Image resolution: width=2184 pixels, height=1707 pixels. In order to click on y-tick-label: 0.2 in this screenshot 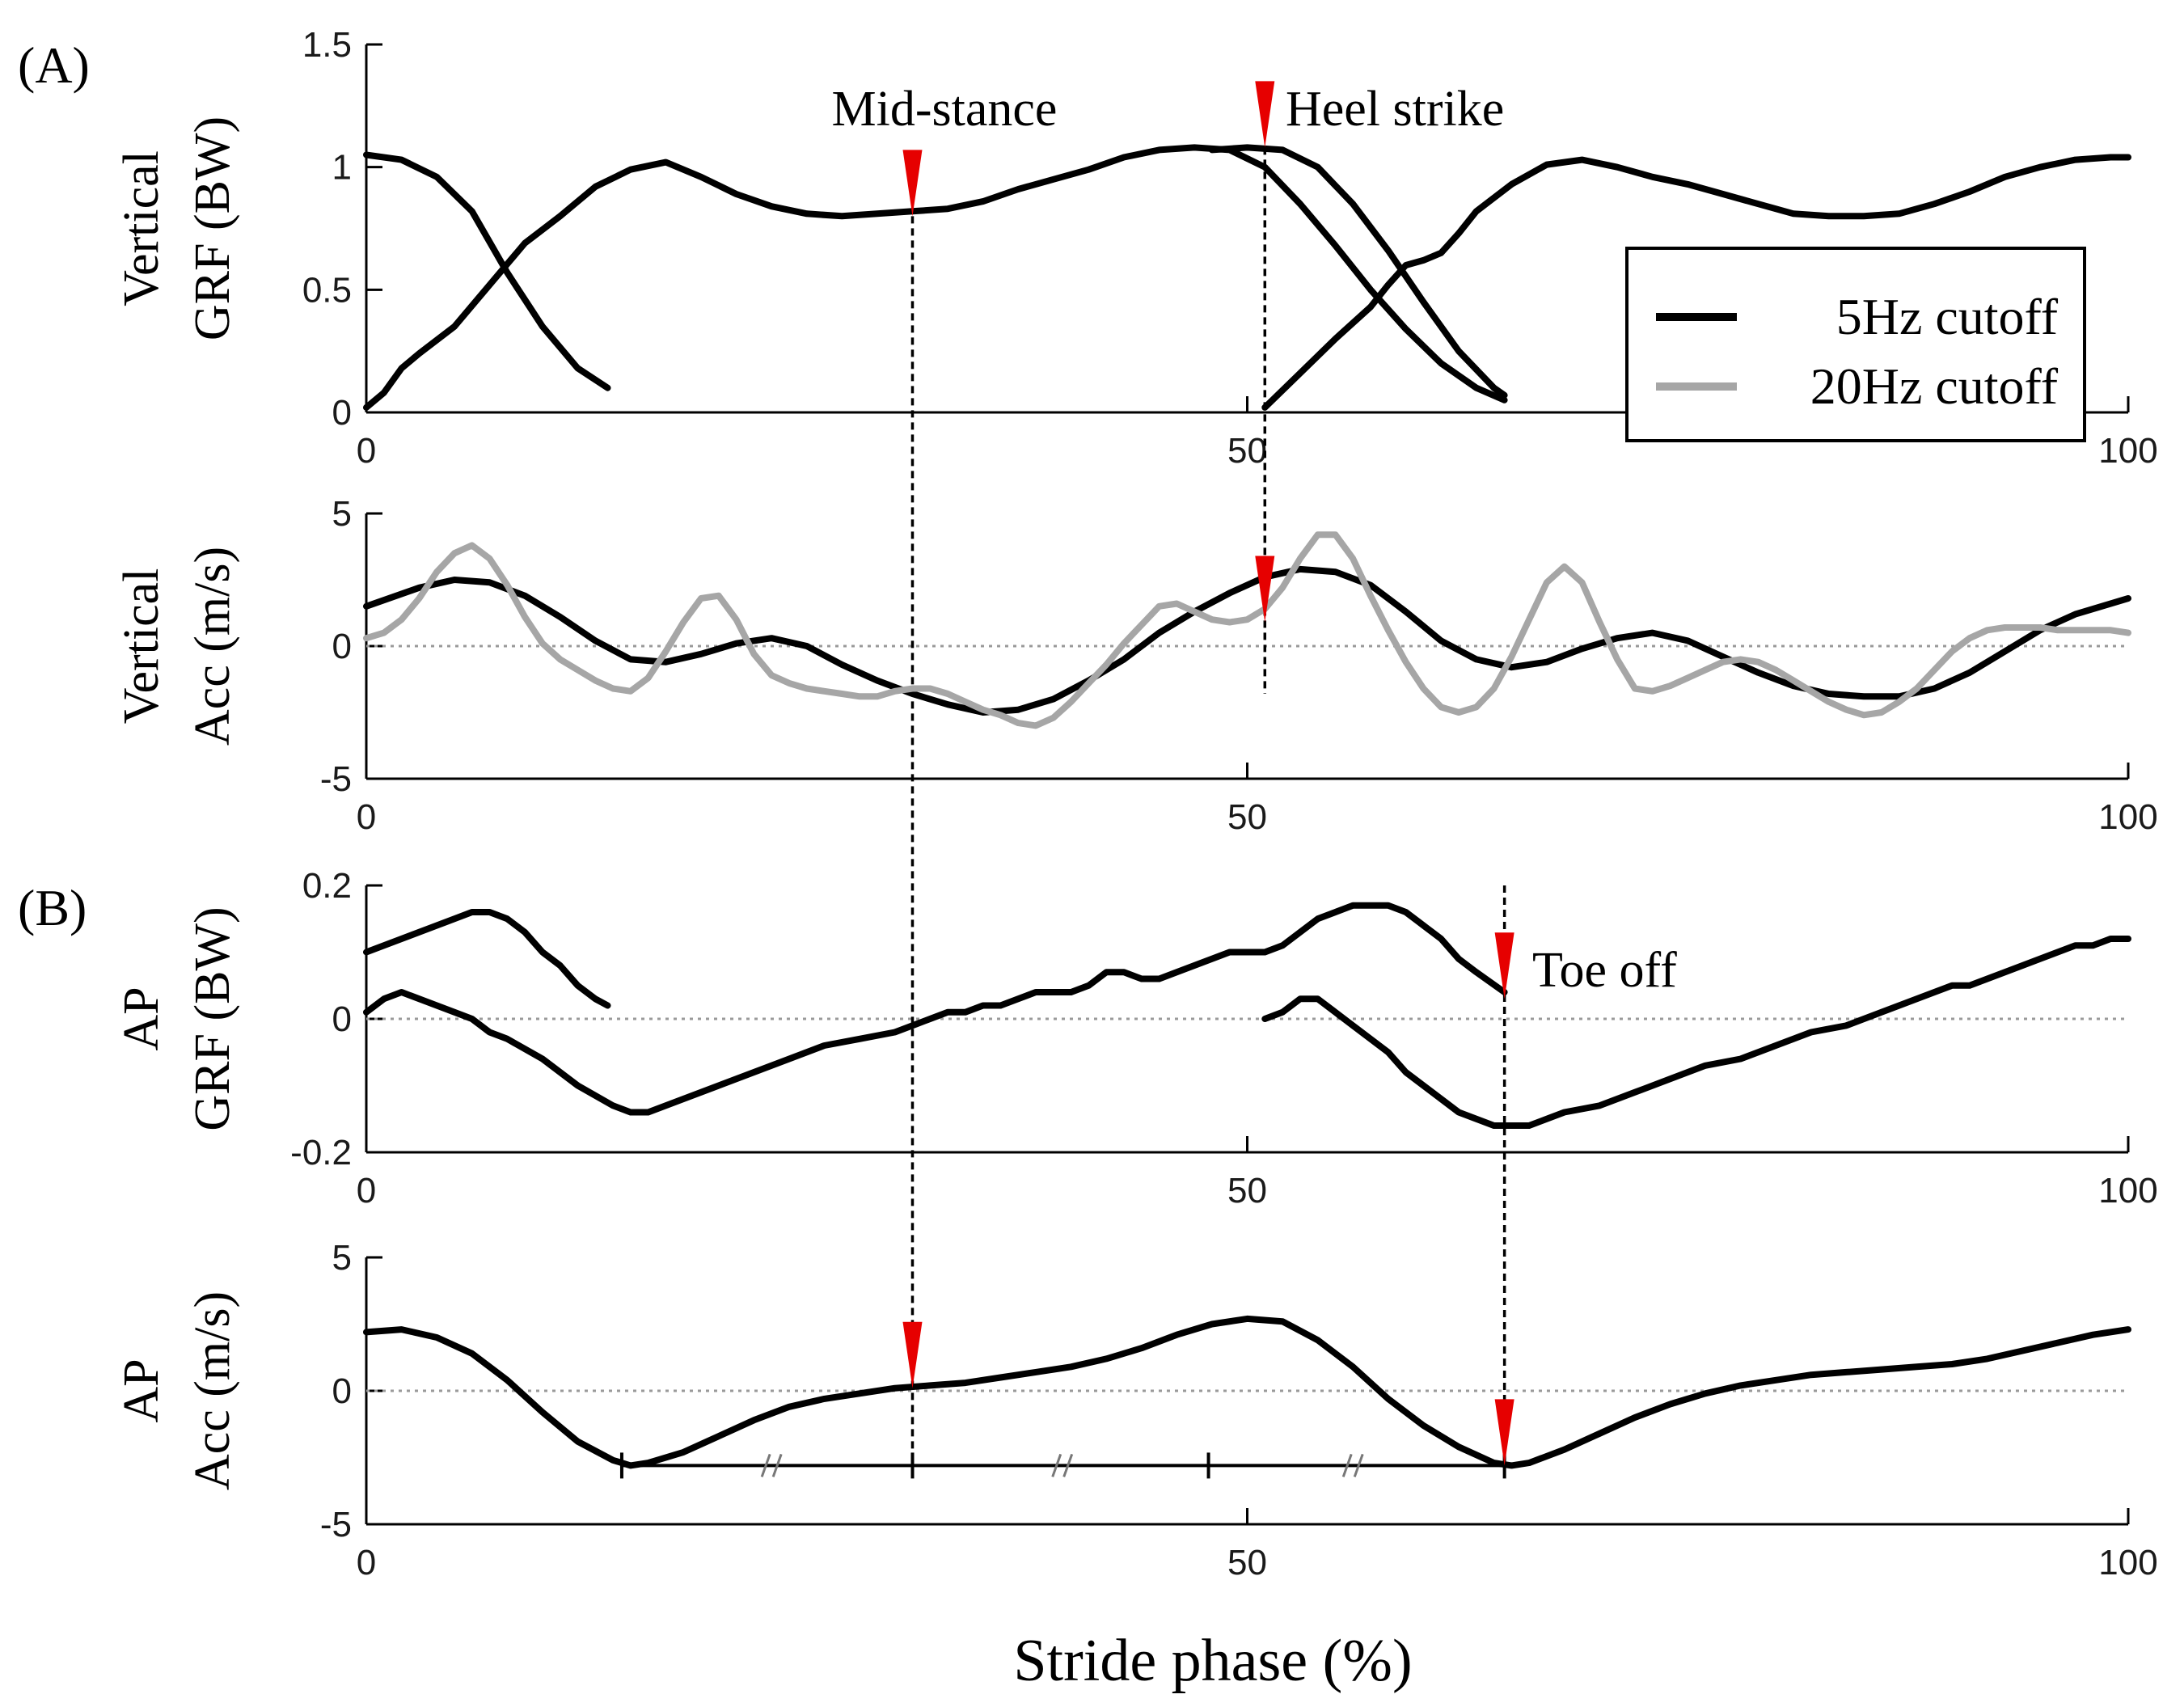, I will do `click(327, 886)`.